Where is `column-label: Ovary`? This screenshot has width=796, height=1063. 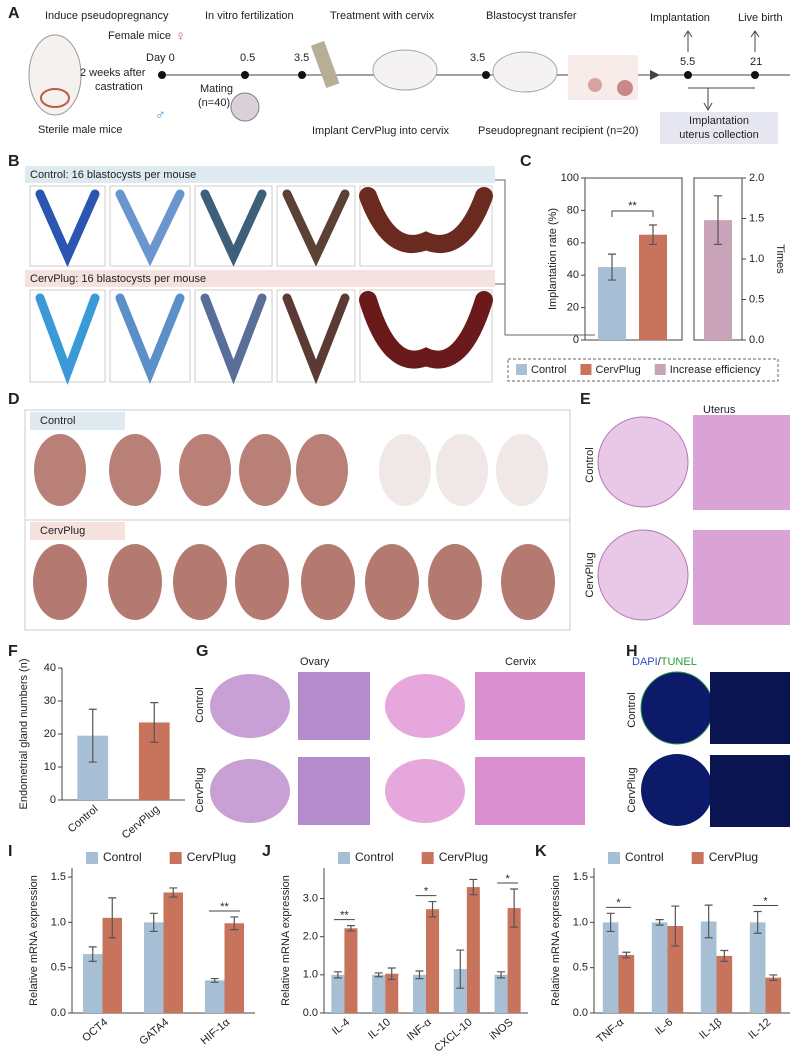
column-label: Ovary is located at coordinates (315, 662).